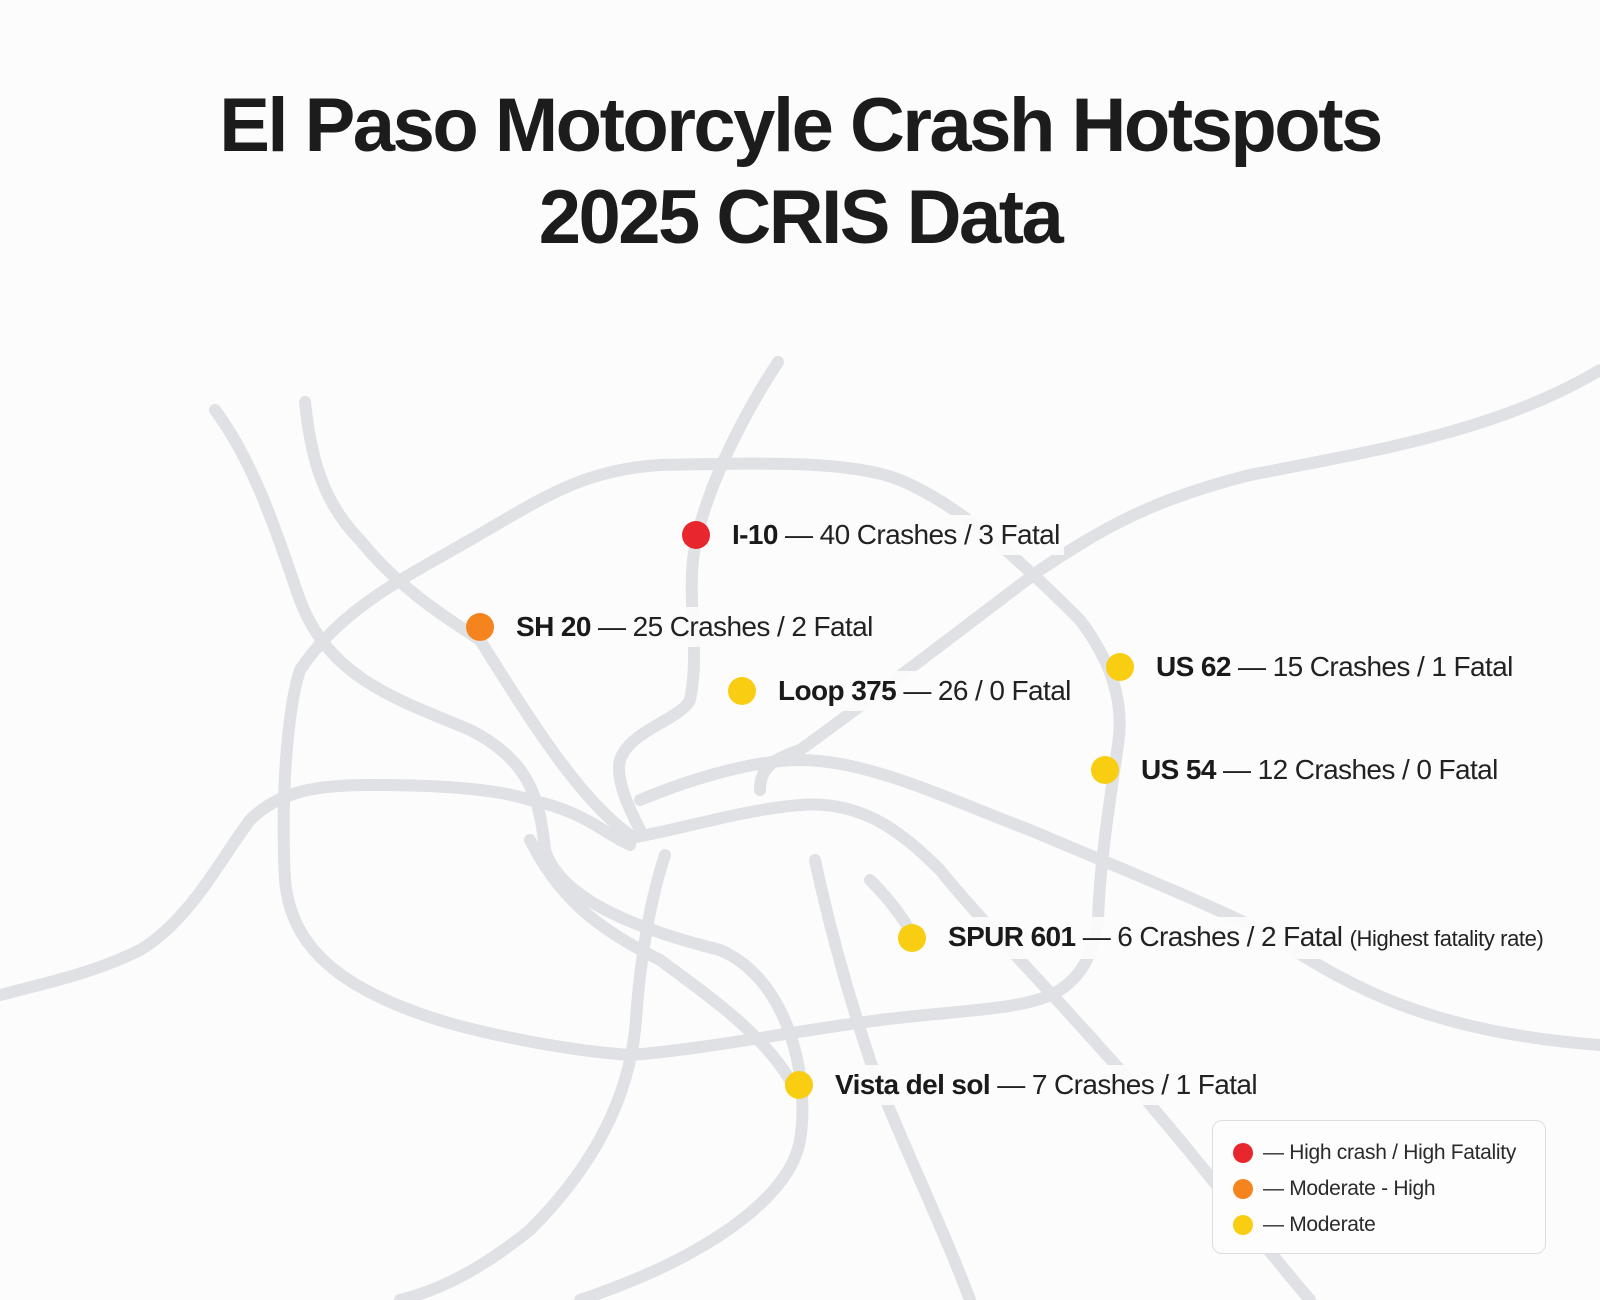  What do you see at coordinates (694, 627) in the screenshot?
I see `hotspot-label: SH 20 — 25 Crashes / 2 Fatal` at bounding box center [694, 627].